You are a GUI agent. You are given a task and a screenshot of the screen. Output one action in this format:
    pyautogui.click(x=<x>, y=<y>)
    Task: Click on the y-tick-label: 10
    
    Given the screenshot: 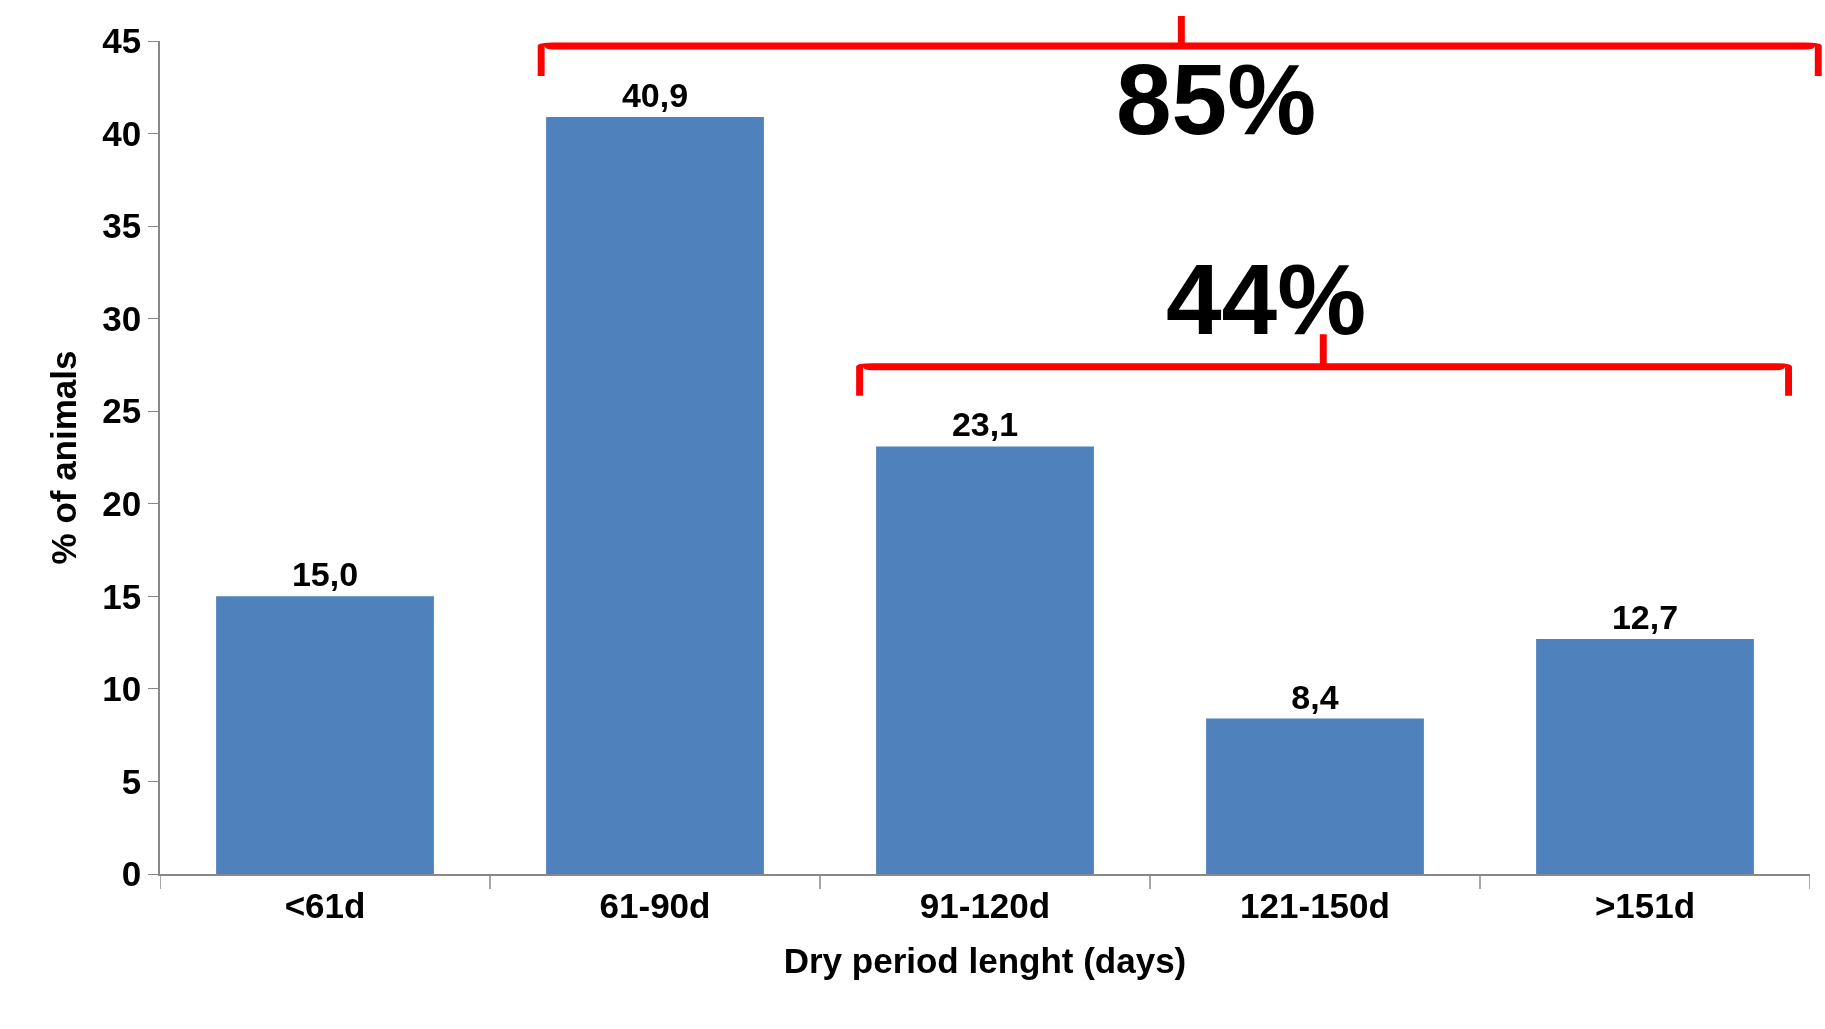 What is the action you would take?
    pyautogui.click(x=122, y=689)
    